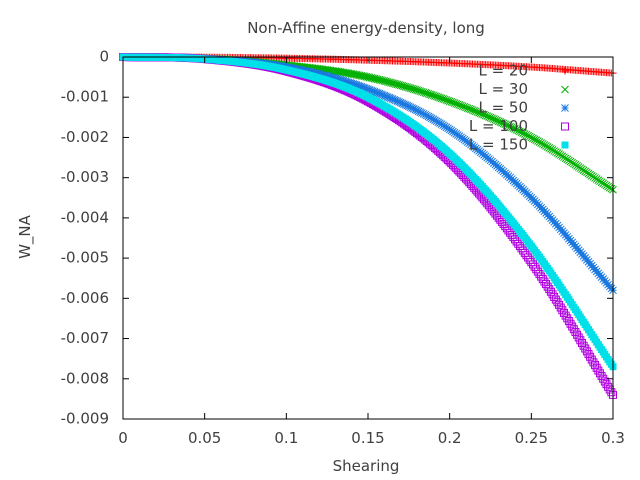 Image resolution: width=640 pixels, height=480 pixels. I want to click on y-tick-label: -0.009, so click(85, 419).